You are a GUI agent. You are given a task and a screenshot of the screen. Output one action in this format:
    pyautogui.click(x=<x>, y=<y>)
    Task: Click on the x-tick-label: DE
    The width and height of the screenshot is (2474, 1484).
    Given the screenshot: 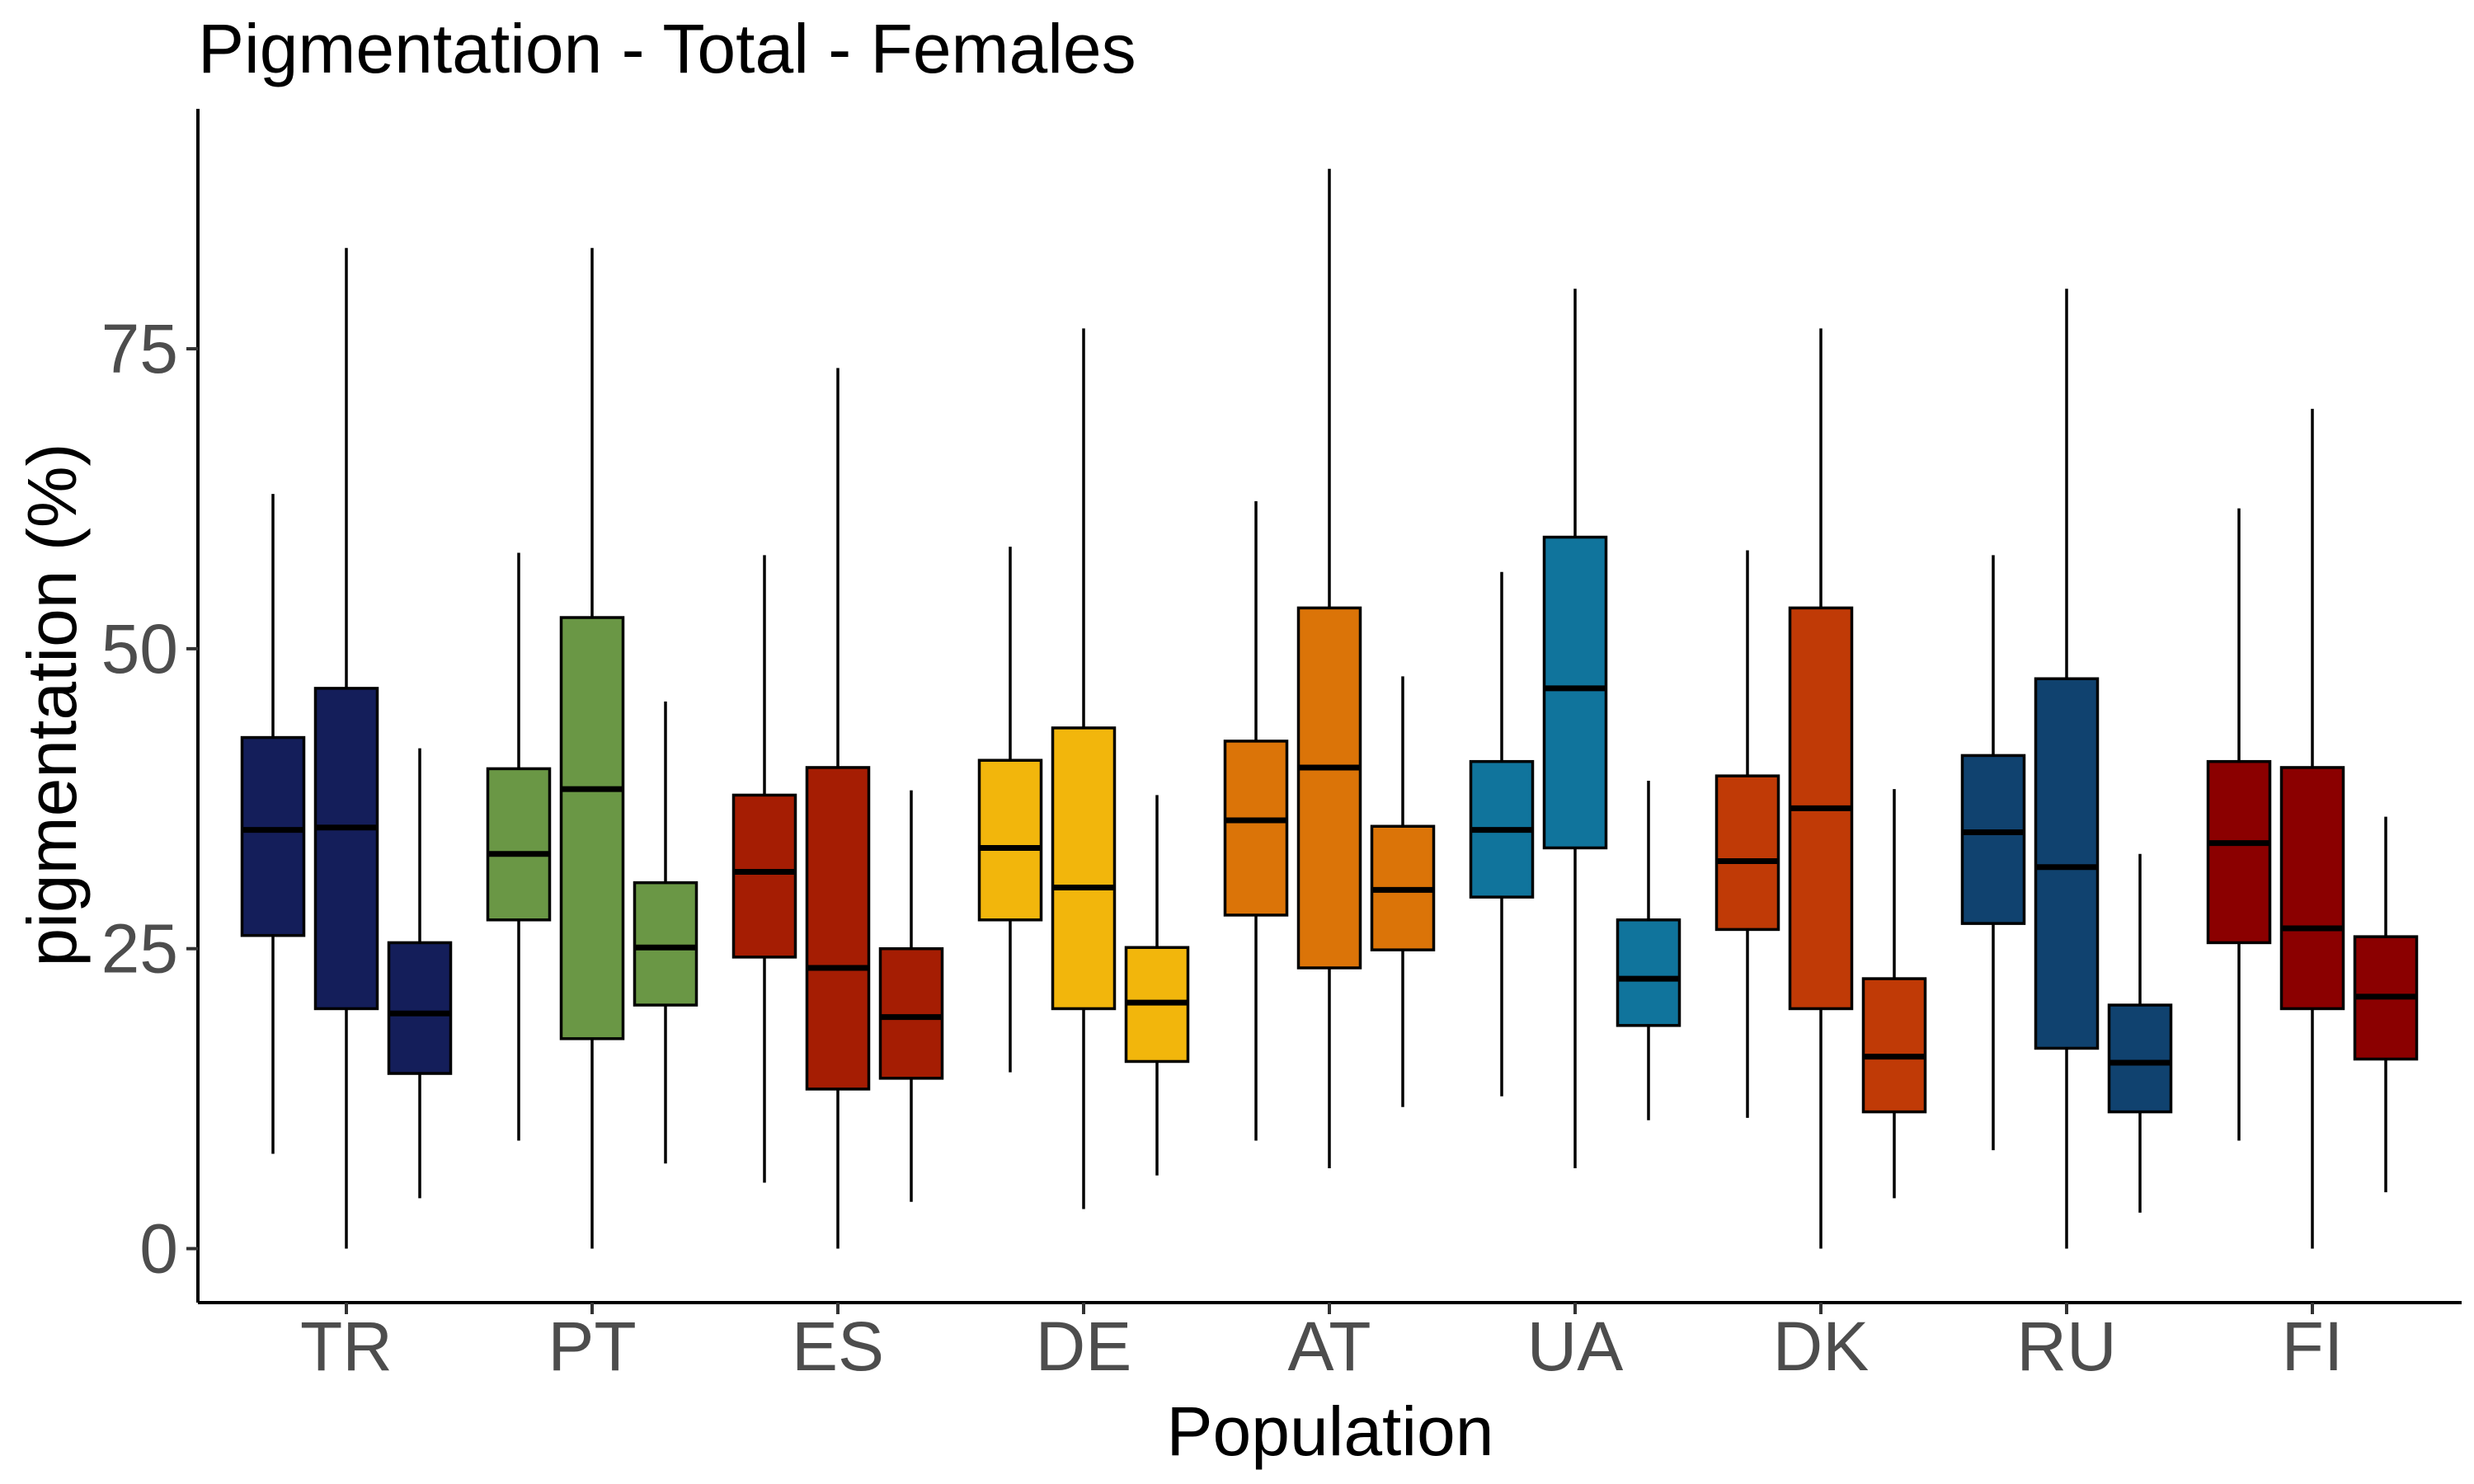 What is the action you would take?
    pyautogui.click(x=1084, y=1346)
    